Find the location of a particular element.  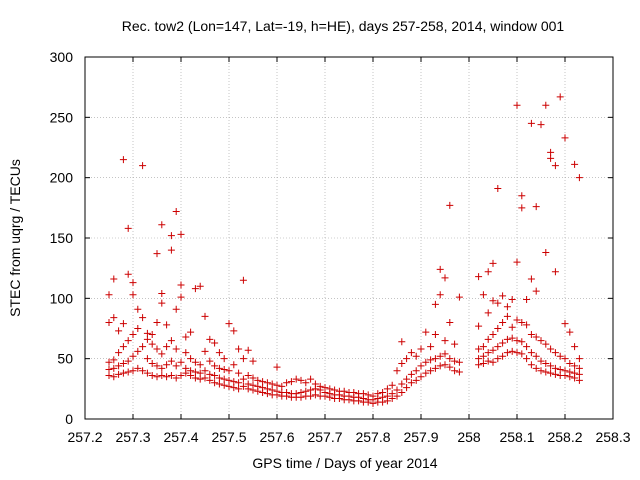

y-tick-label: 0 is located at coordinates (69, 419).